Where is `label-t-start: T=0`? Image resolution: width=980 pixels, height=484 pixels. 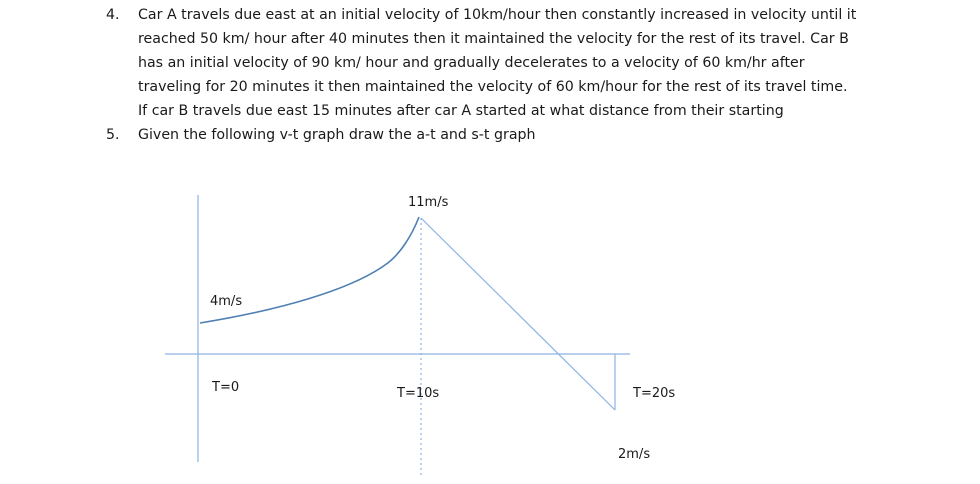 label-t-start: T=0 is located at coordinates (225, 387).